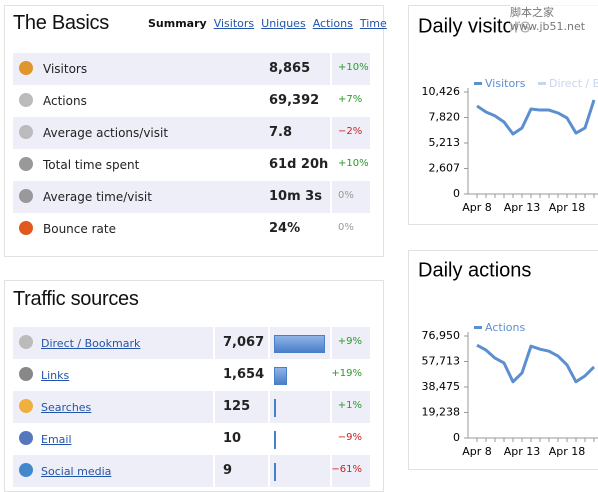 This screenshot has width=598, height=492. What do you see at coordinates (191, 165) in the screenshot?
I see `stat-row: Total time spent 61d 20h +10%` at bounding box center [191, 165].